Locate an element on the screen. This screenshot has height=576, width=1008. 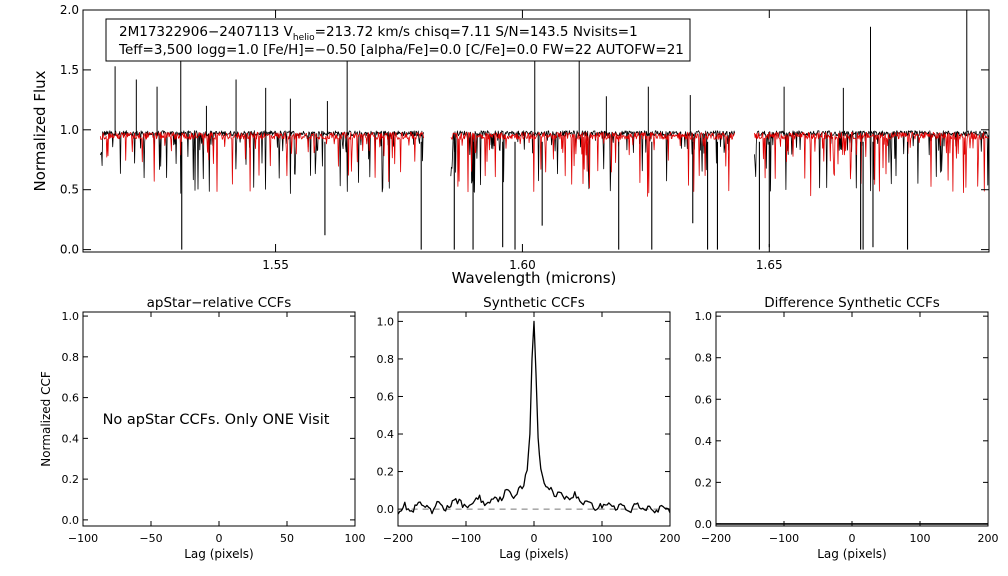
x-tick-label: 1.65 is located at coordinates (769, 265).